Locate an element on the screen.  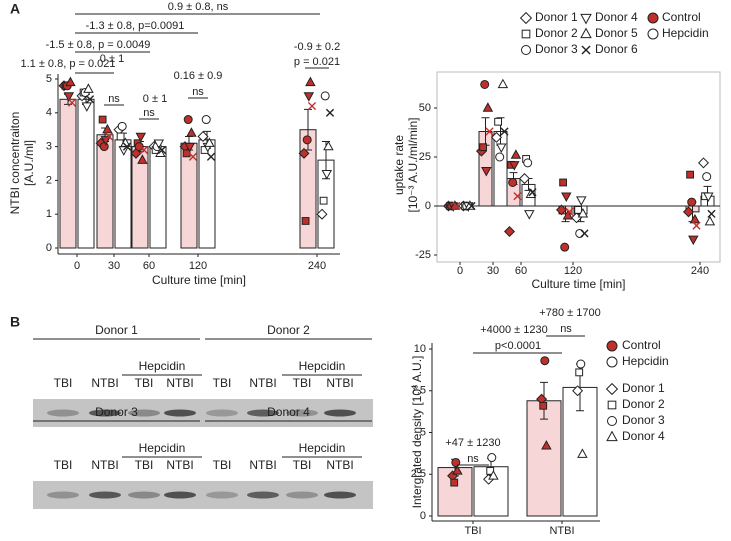
y-axis-label: Intergrated density [10³ A.U.] is located at coordinates (417, 432).